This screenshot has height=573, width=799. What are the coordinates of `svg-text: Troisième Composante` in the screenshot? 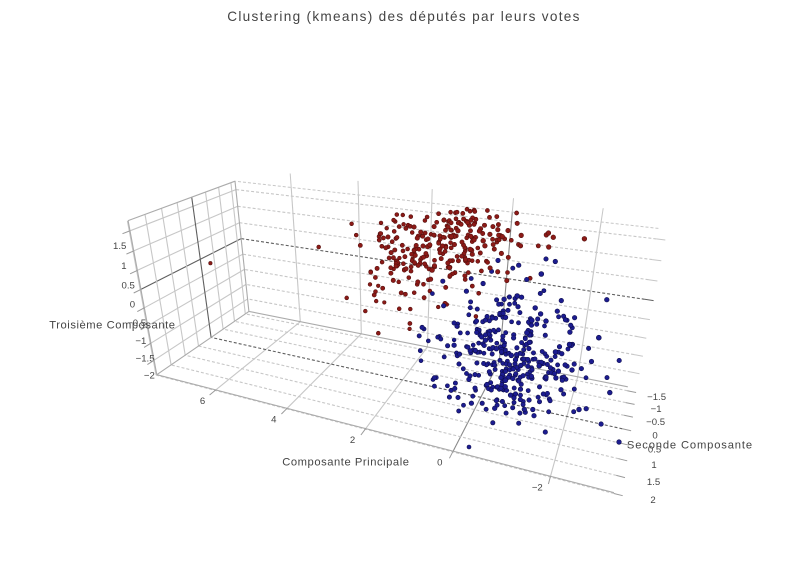 It's located at (112, 326).